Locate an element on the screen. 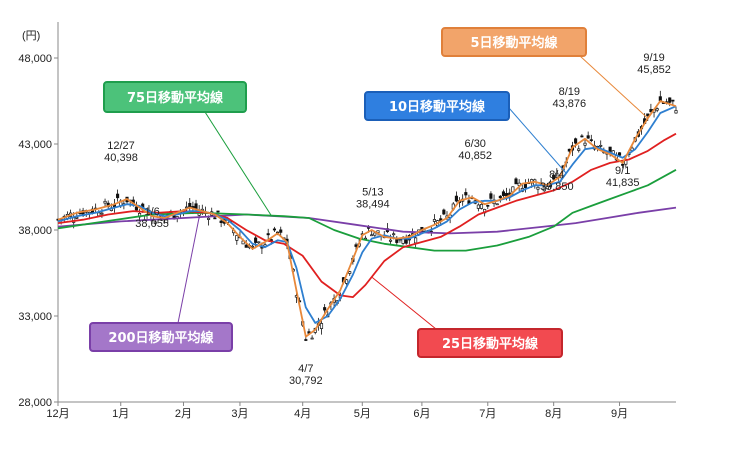 This screenshot has height=458, width=747. annotation-date: 1/6 is located at coordinates (151, 212).